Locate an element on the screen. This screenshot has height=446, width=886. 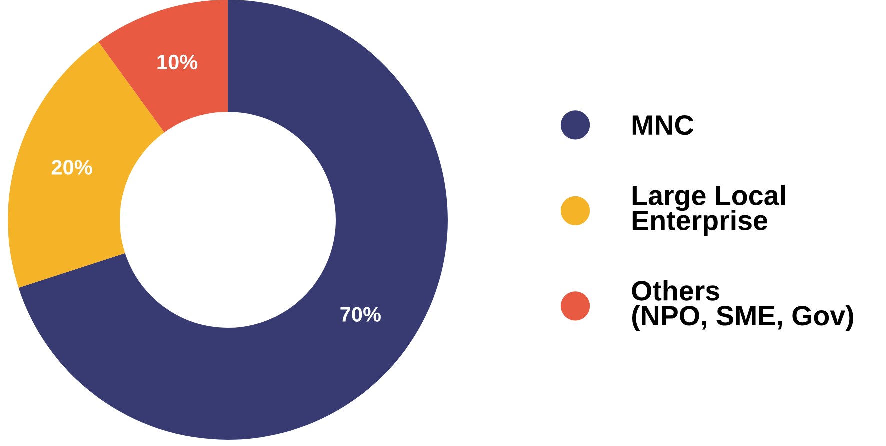
data-label: 10% is located at coordinates (178, 62).